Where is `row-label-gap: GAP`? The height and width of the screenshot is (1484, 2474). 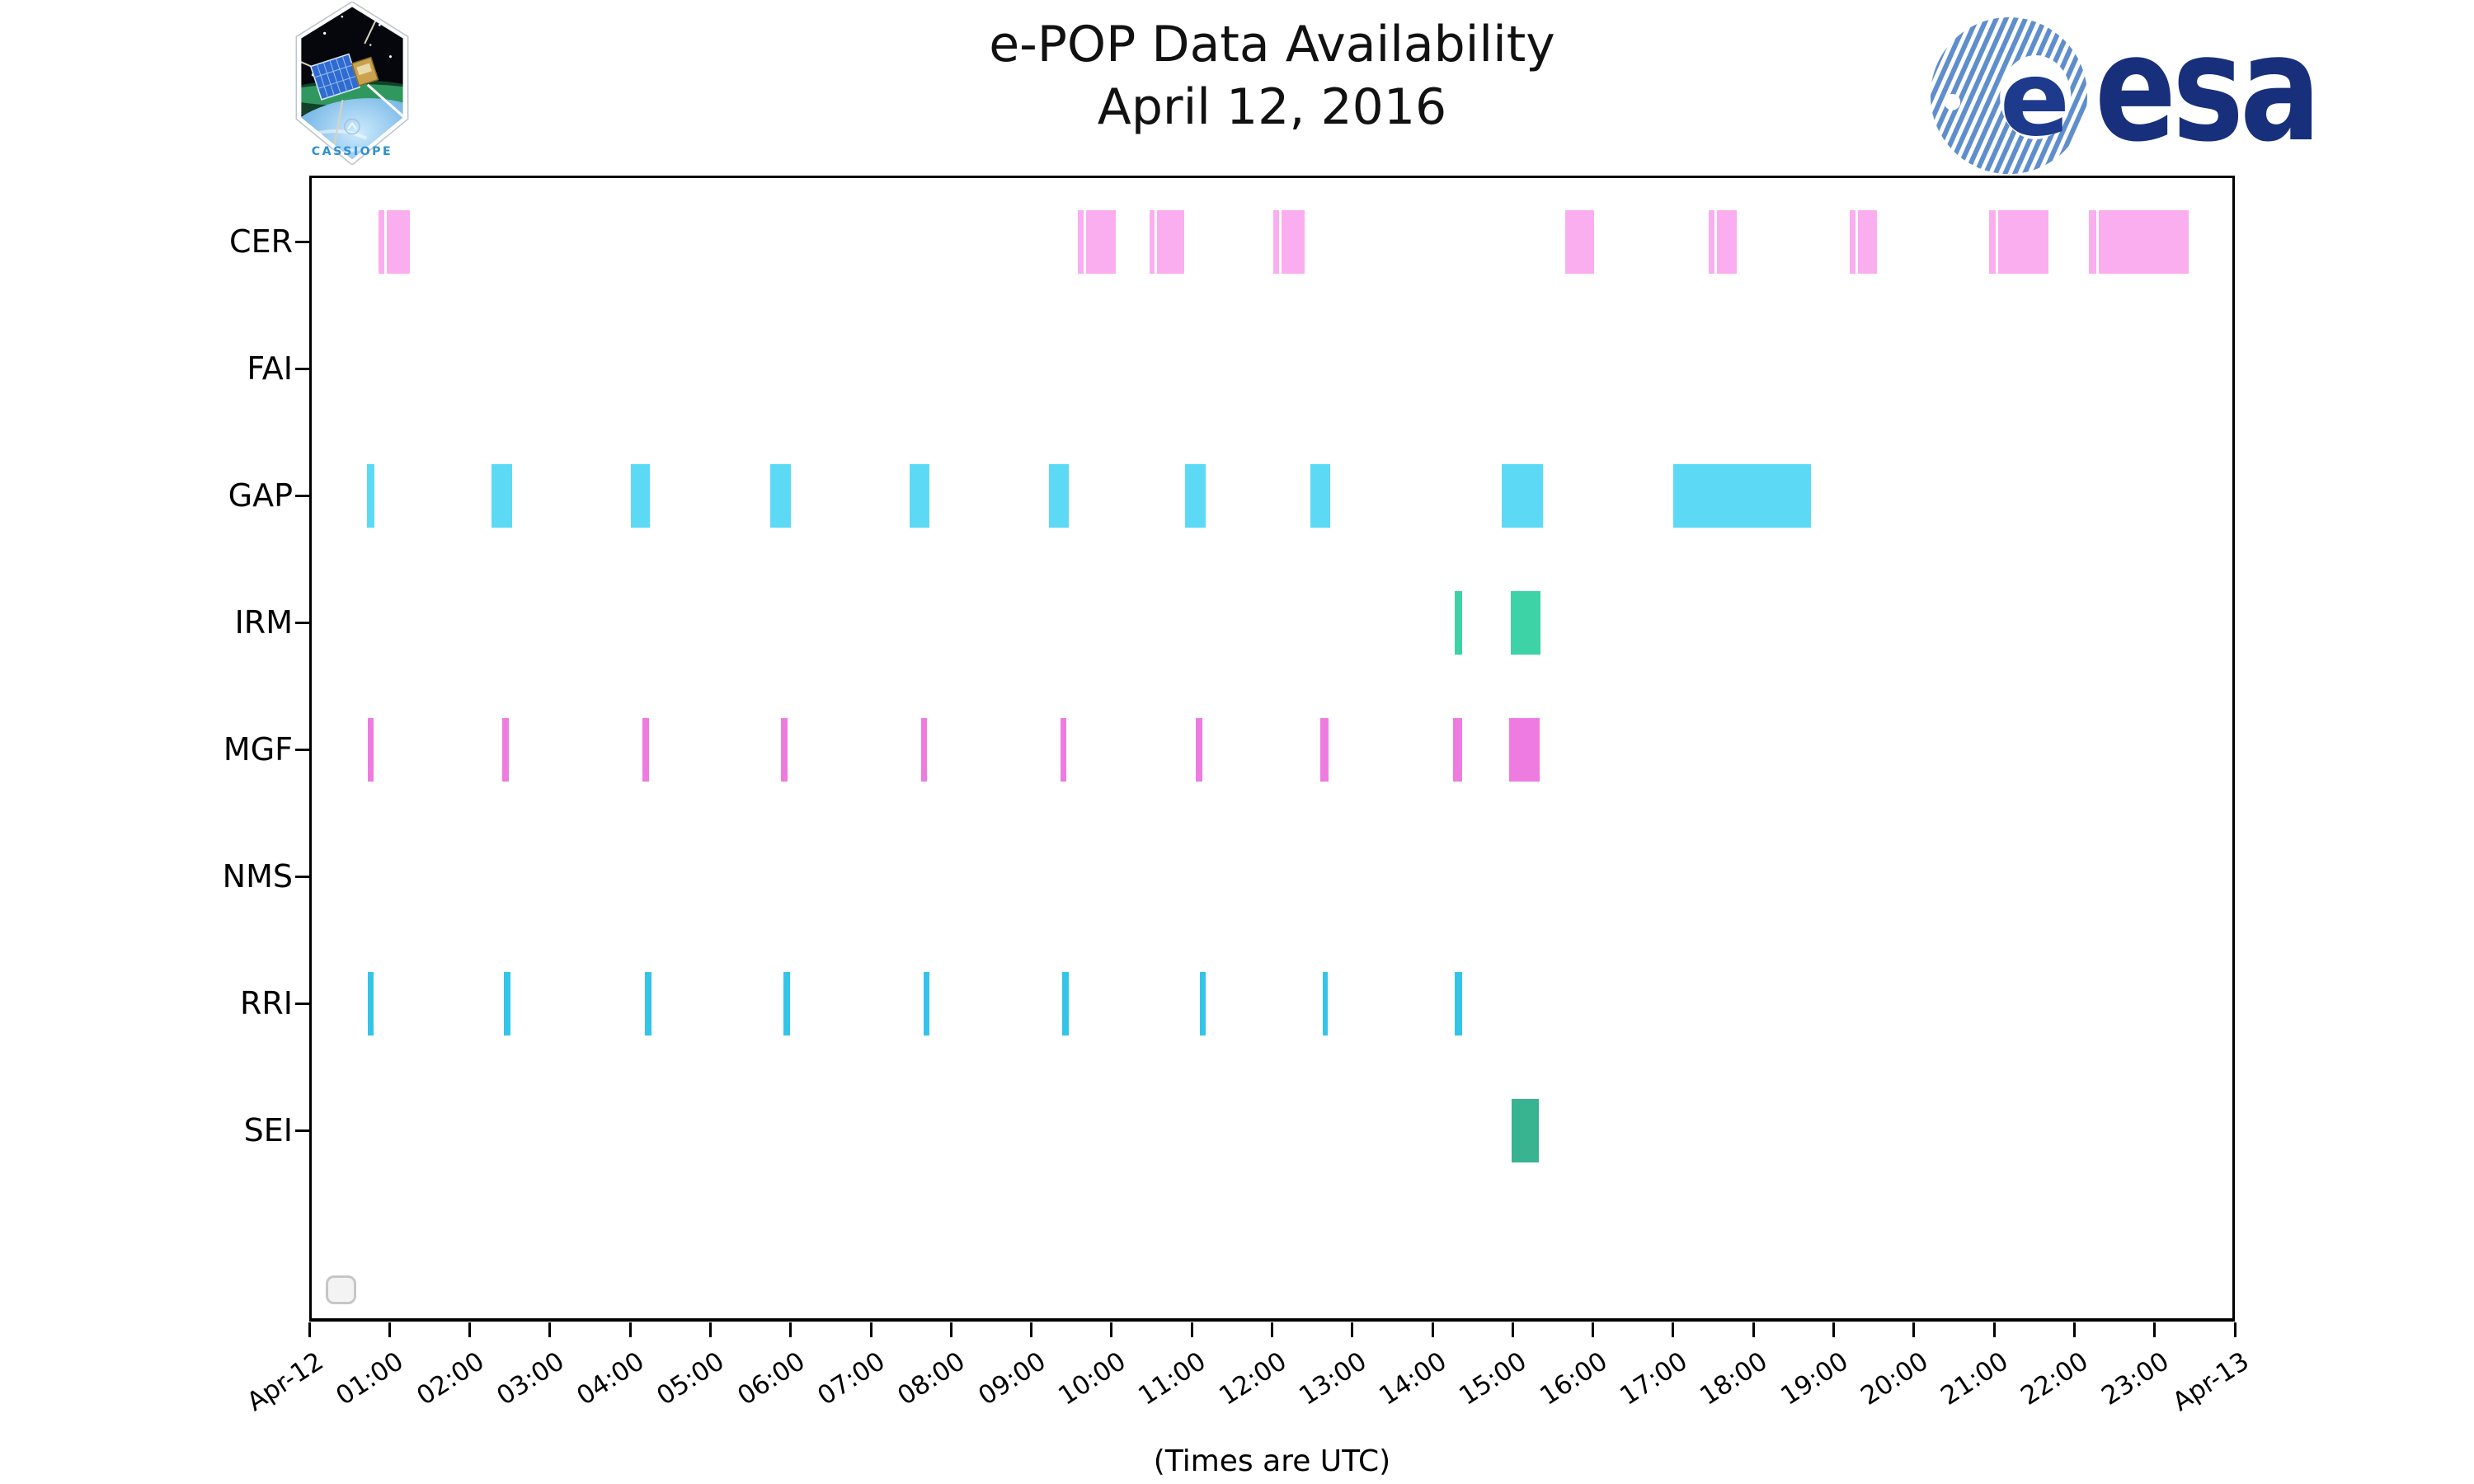
row-label-gap: GAP is located at coordinates (260, 495).